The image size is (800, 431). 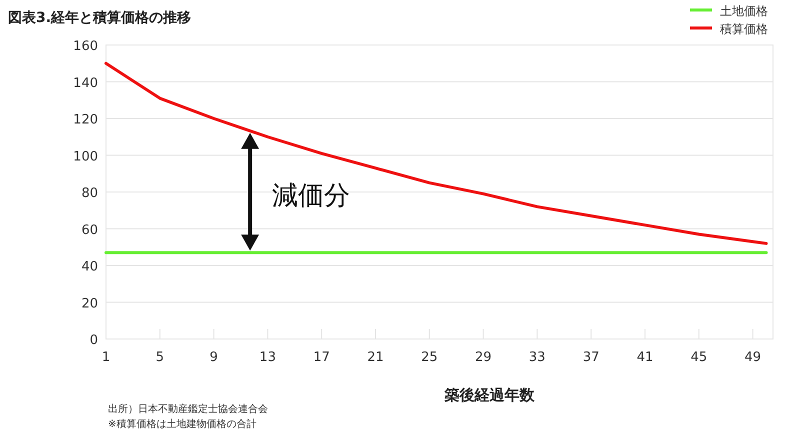 I want to click on x-tick-label: 41, so click(x=645, y=357).